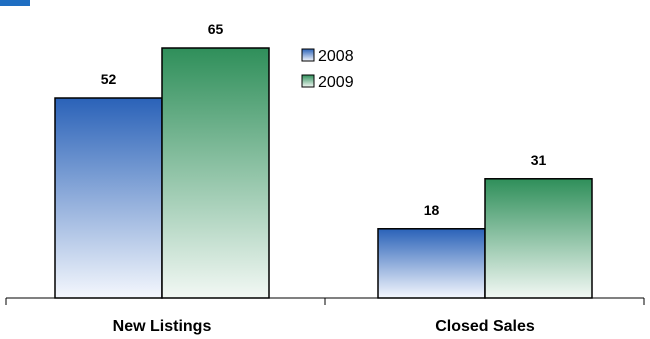 The height and width of the screenshot is (339, 650). I want to click on bar-closed-sales-2009, so click(538, 238).